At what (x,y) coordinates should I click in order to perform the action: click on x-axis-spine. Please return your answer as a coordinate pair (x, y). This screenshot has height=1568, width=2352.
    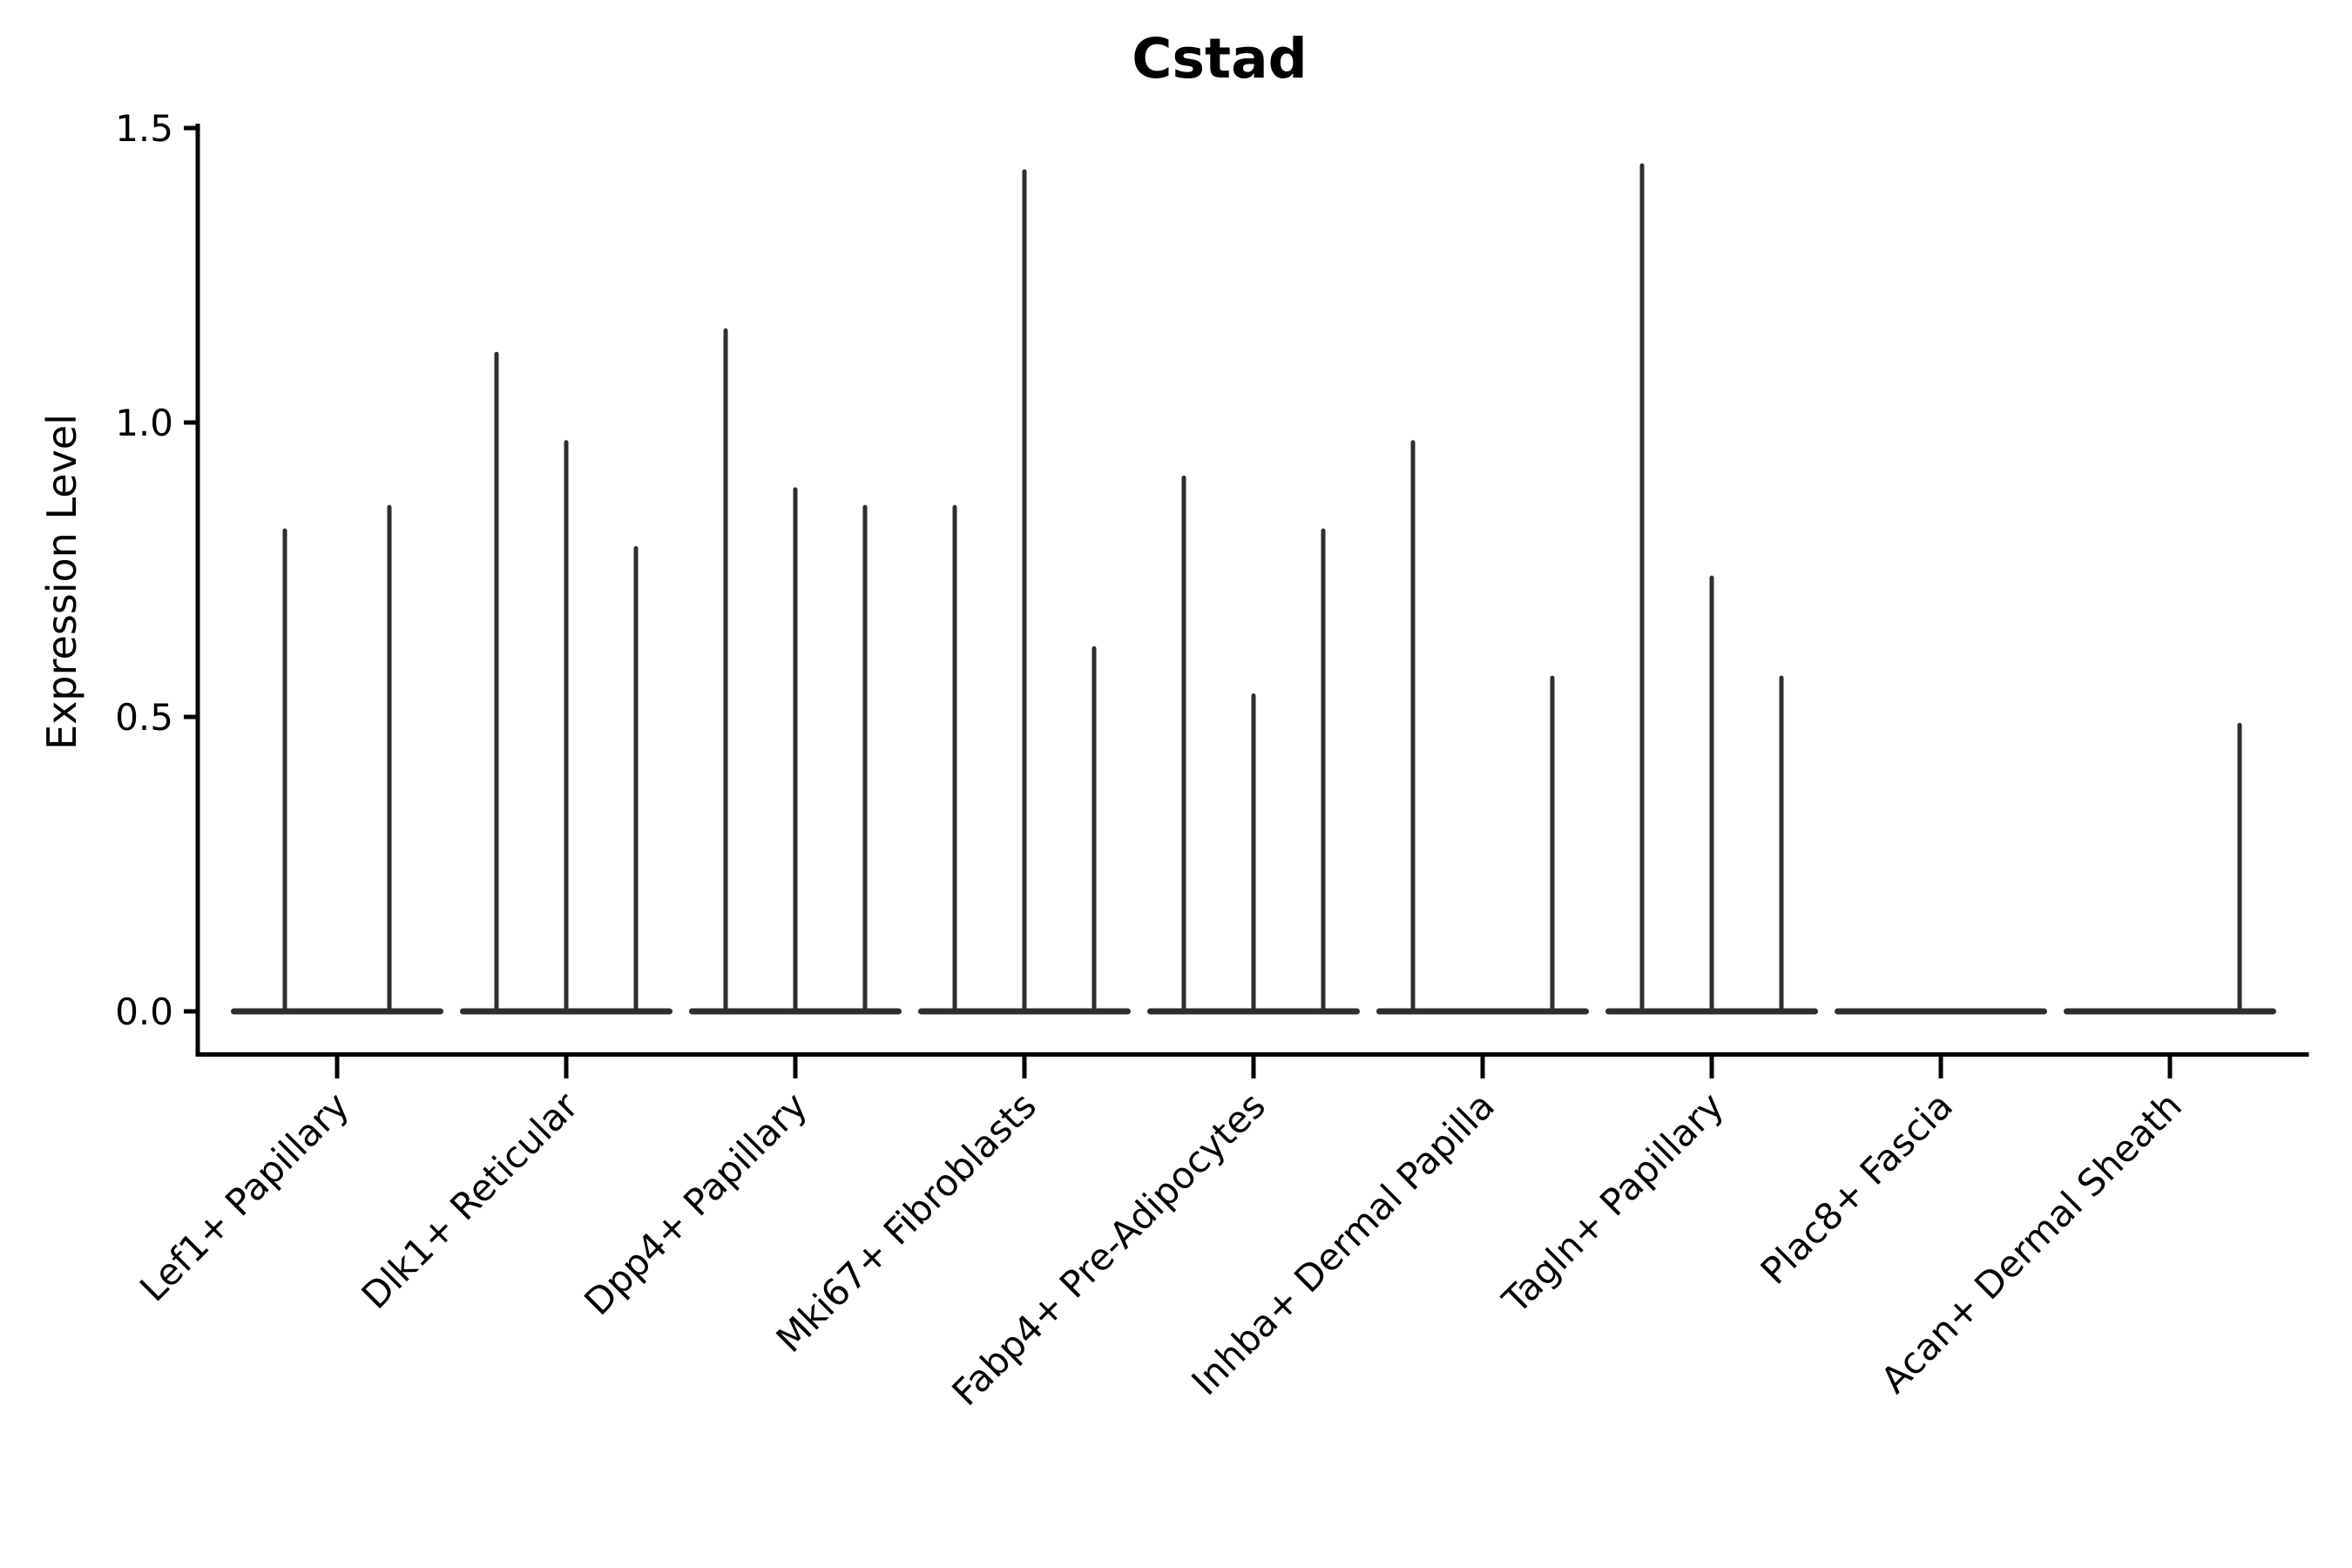
    Looking at the image, I should click on (1252, 1054).